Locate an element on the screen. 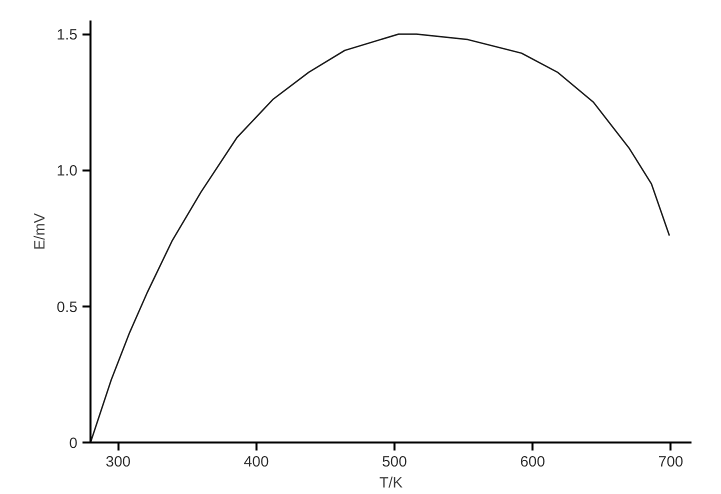  x-tick-label: 700 is located at coordinates (671, 462).